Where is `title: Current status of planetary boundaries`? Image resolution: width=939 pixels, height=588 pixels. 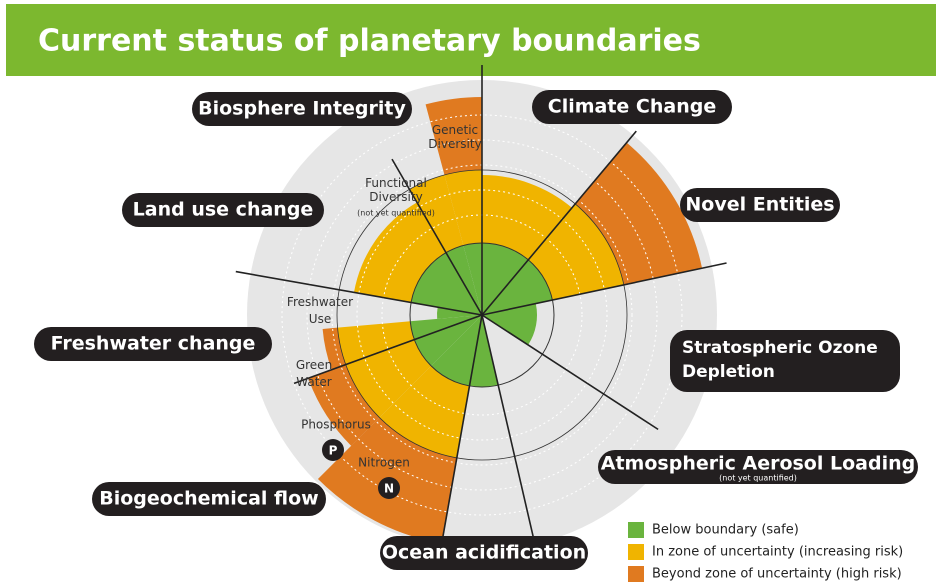
title: Current status of planetary boundaries is located at coordinates (369, 41).